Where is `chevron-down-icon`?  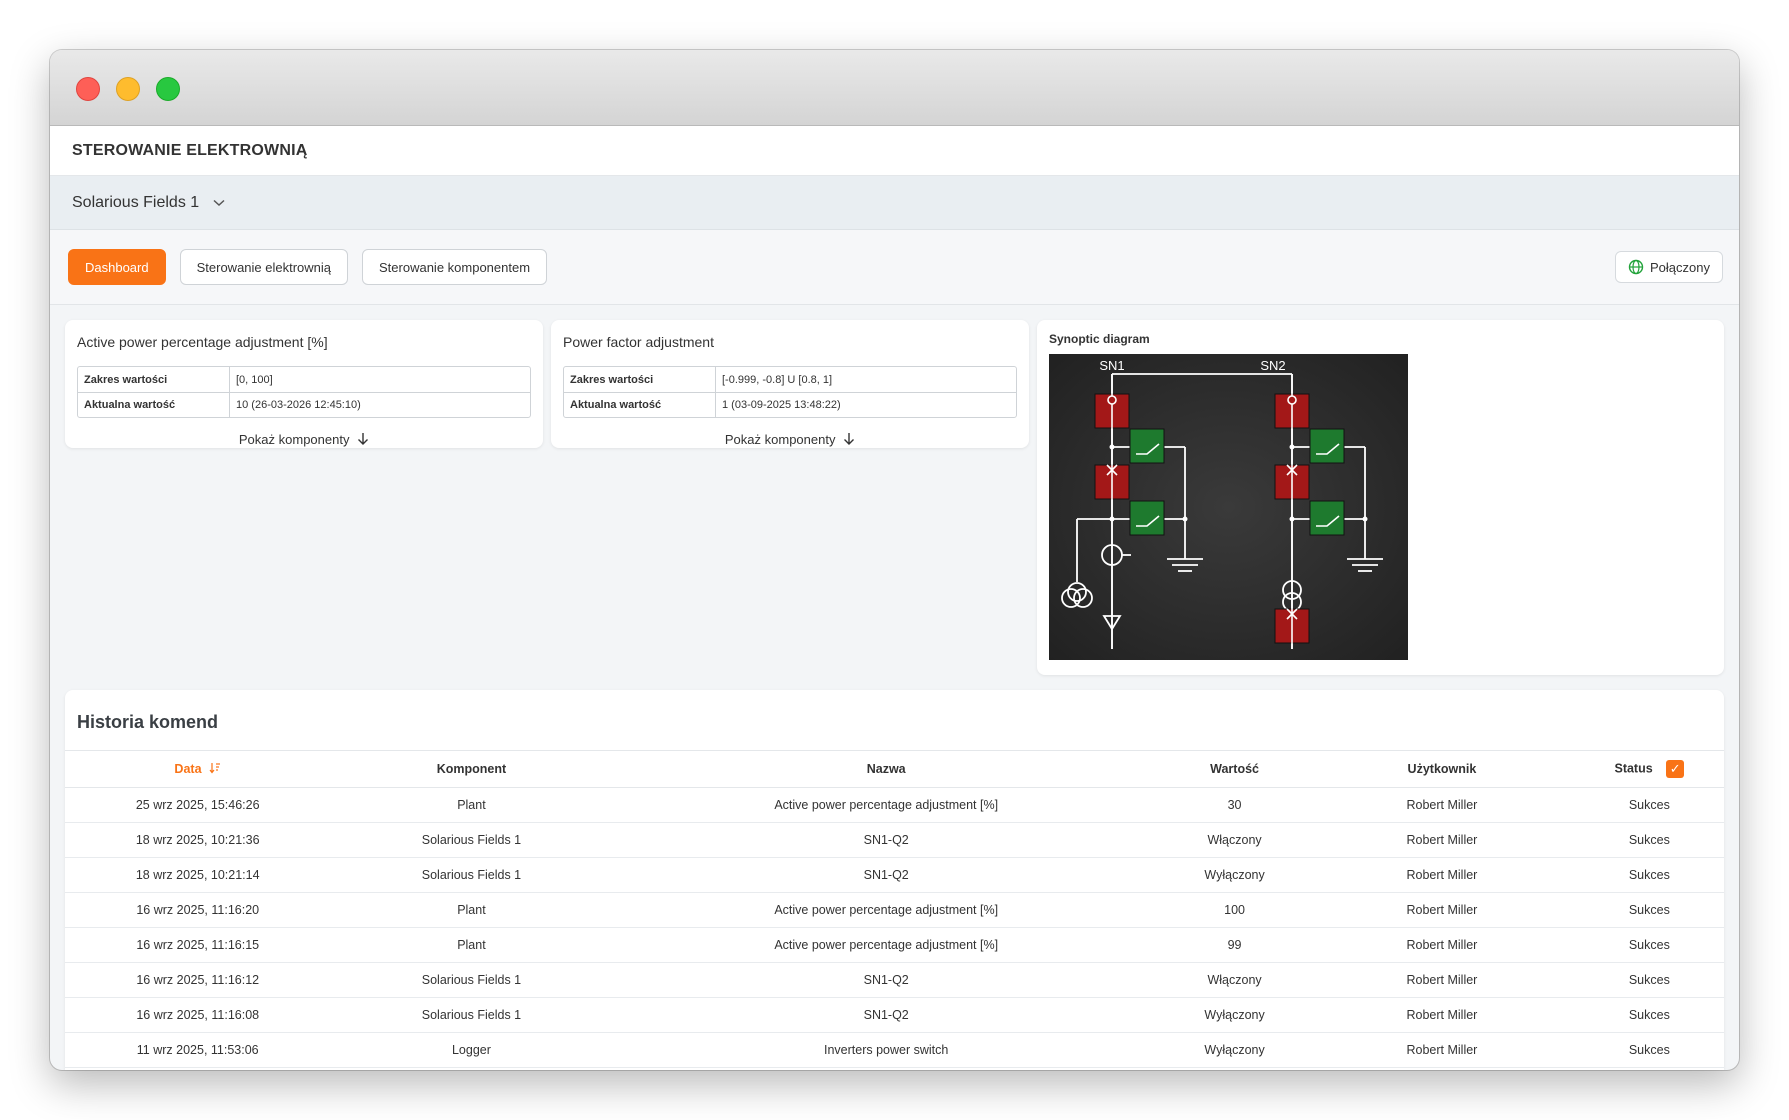
chevron-down-icon is located at coordinates (219, 202).